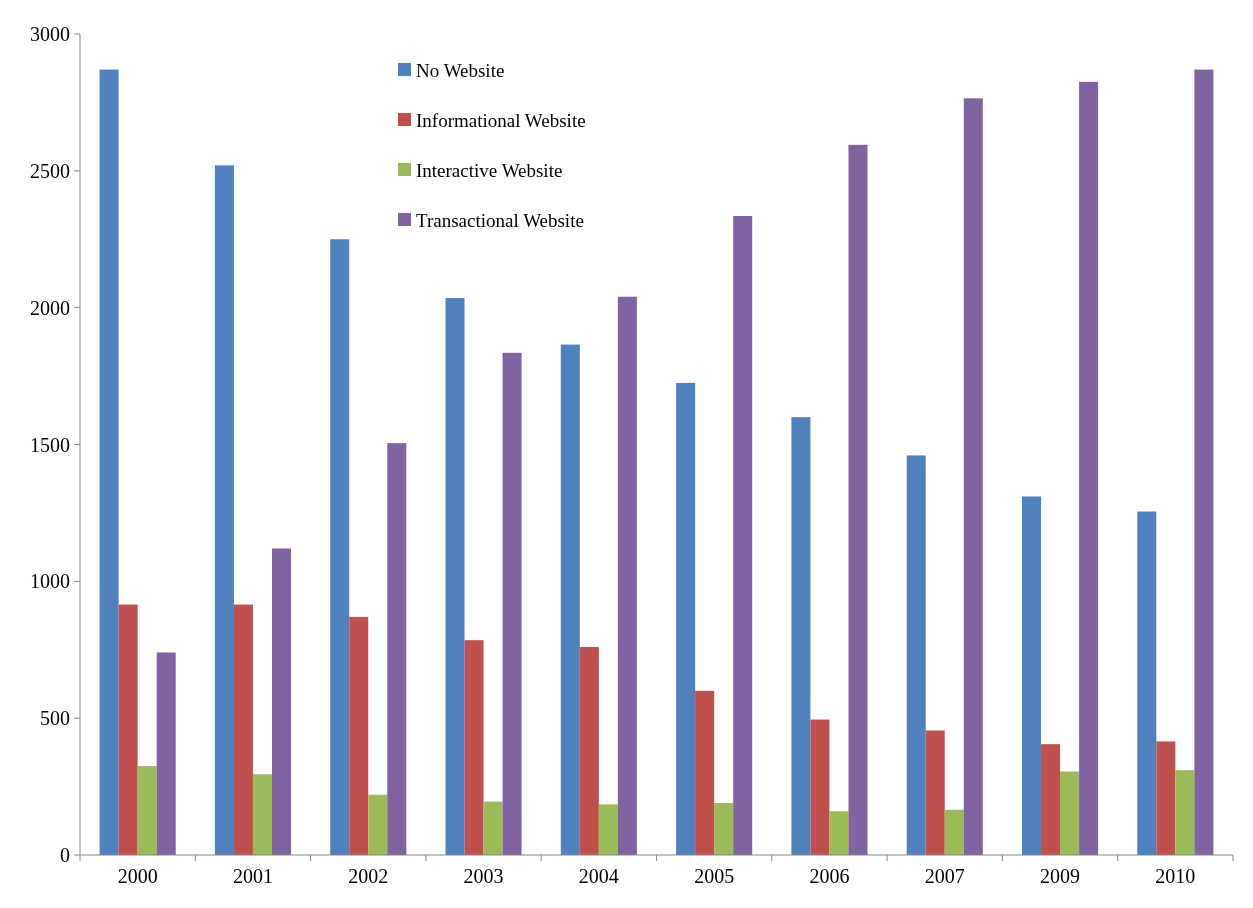 The image size is (1253, 908). What do you see at coordinates (489, 170) in the screenshot?
I see `legend-label: Interactive Website` at bounding box center [489, 170].